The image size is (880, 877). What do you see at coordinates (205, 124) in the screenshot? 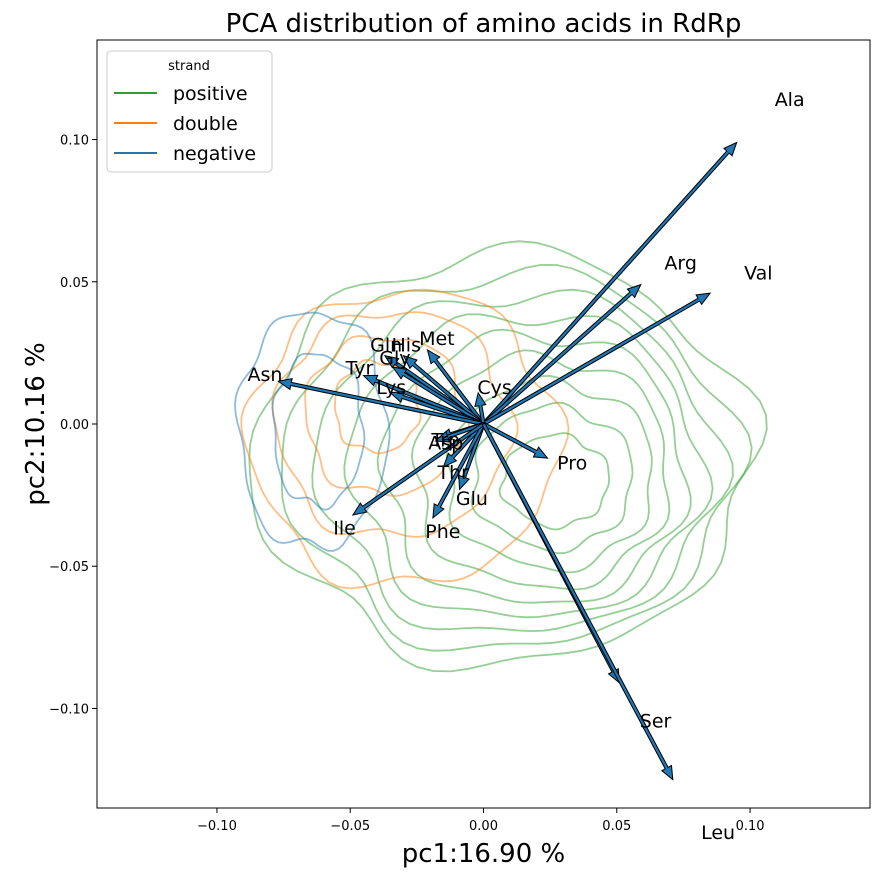
I see `legend-label-double: double` at bounding box center [205, 124].